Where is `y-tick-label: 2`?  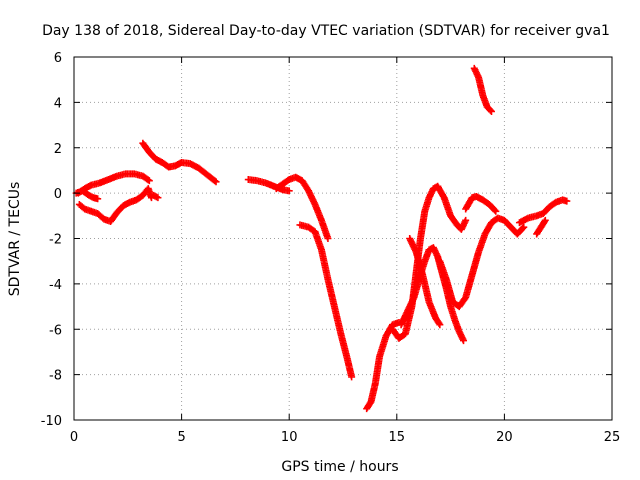
y-tick-label: 2 is located at coordinates (58, 149).